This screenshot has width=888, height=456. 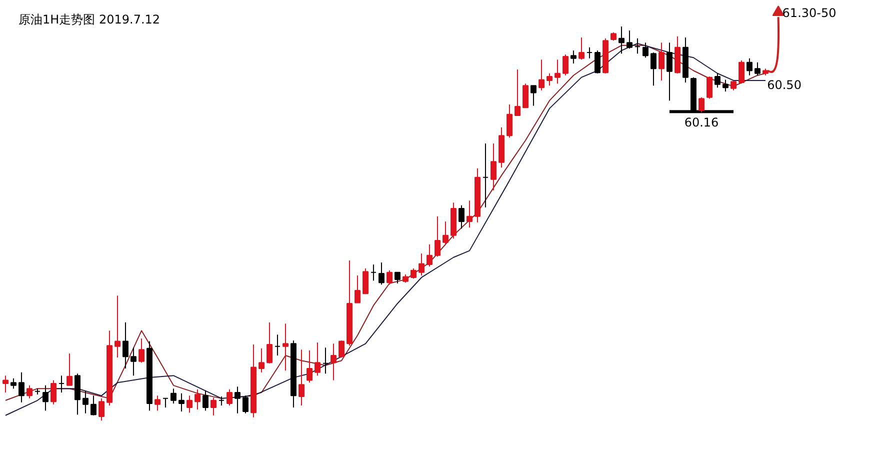 I want to click on text: 61.30-50, so click(x=809, y=13).